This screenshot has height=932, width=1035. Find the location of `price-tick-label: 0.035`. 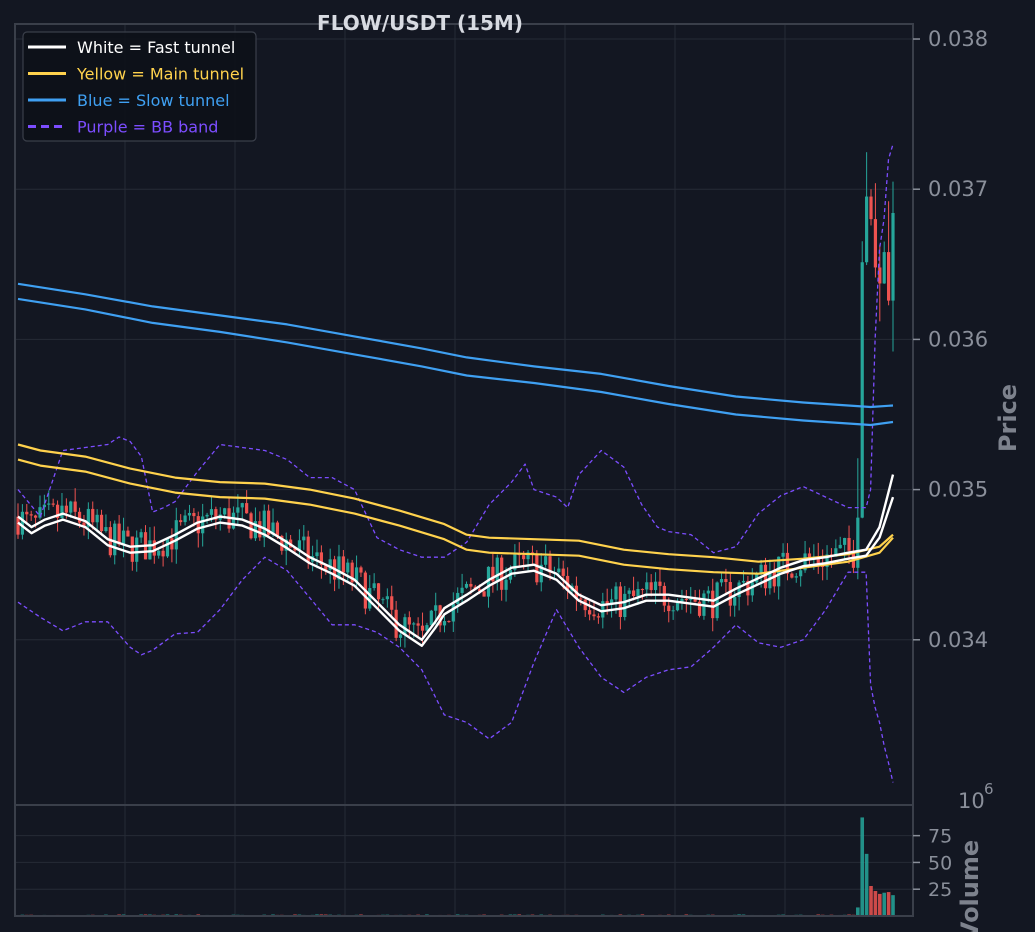

price-tick-label: 0.035 is located at coordinates (958, 490).